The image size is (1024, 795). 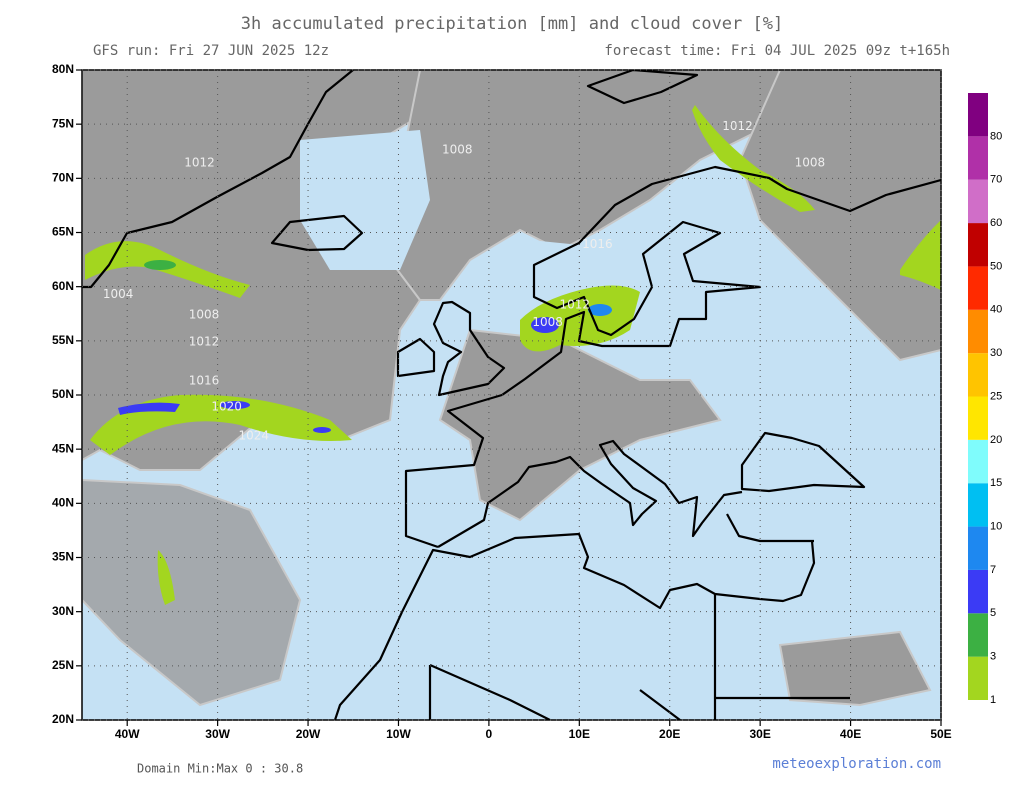 What do you see at coordinates (993, 613) in the screenshot?
I see `colorbar-label: 5` at bounding box center [993, 613].